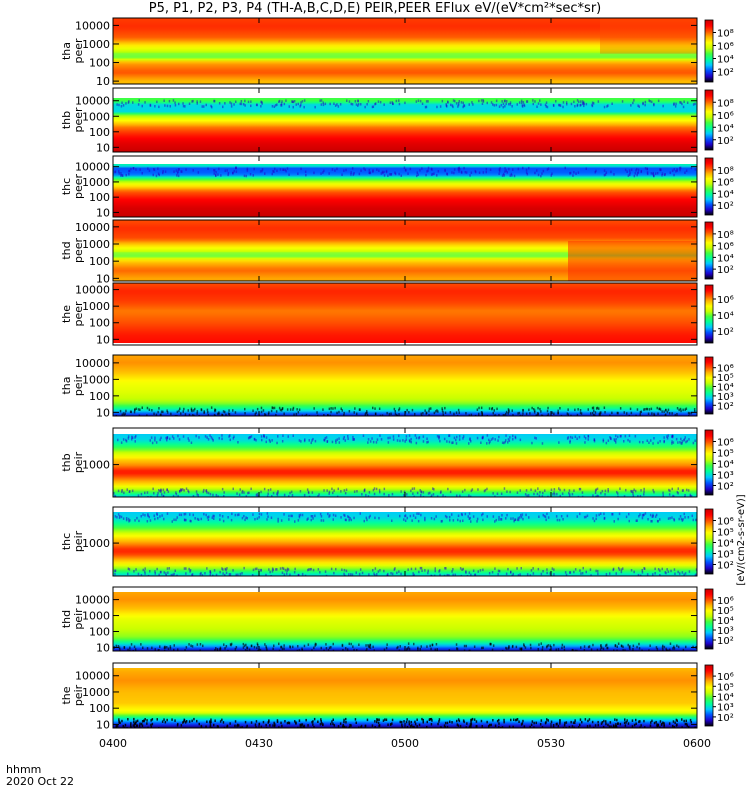 This screenshot has height=800, width=750. What do you see at coordinates (72, 120) in the screenshot?
I see `y-axis-label: thbpeer` at bounding box center [72, 120].